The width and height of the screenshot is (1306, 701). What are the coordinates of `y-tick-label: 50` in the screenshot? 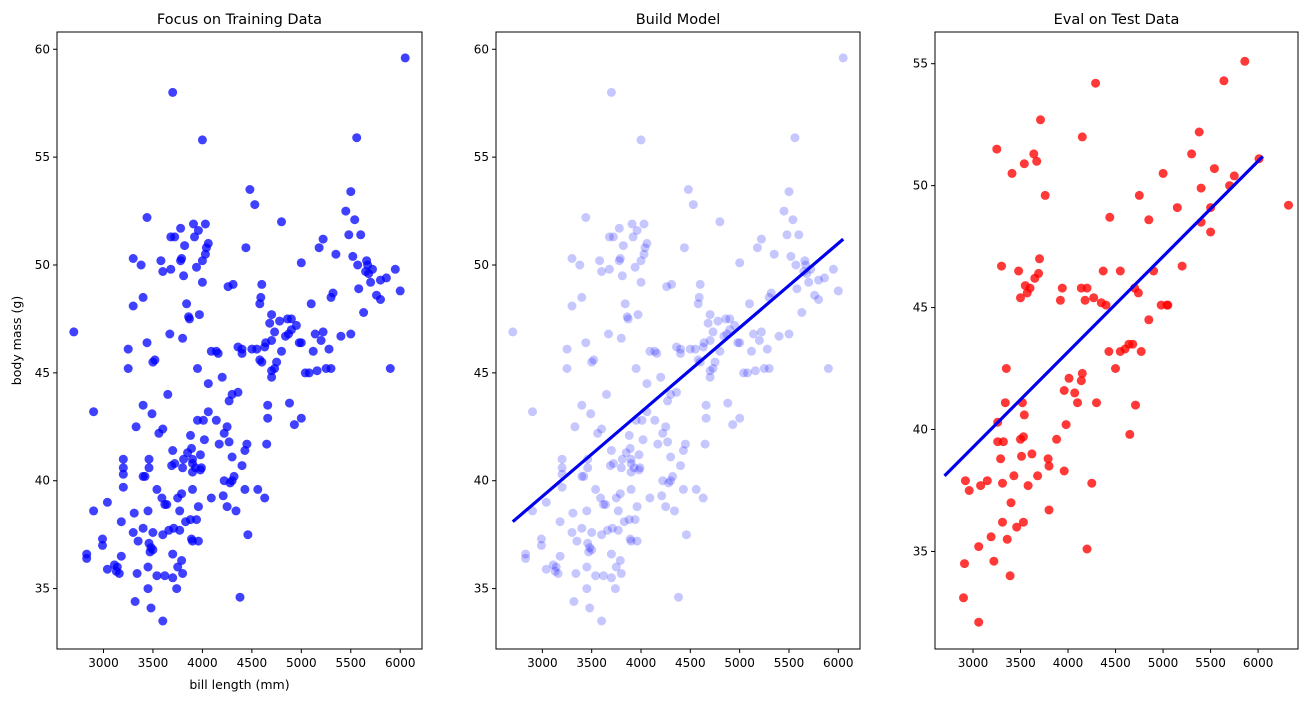 It's located at (42, 265).